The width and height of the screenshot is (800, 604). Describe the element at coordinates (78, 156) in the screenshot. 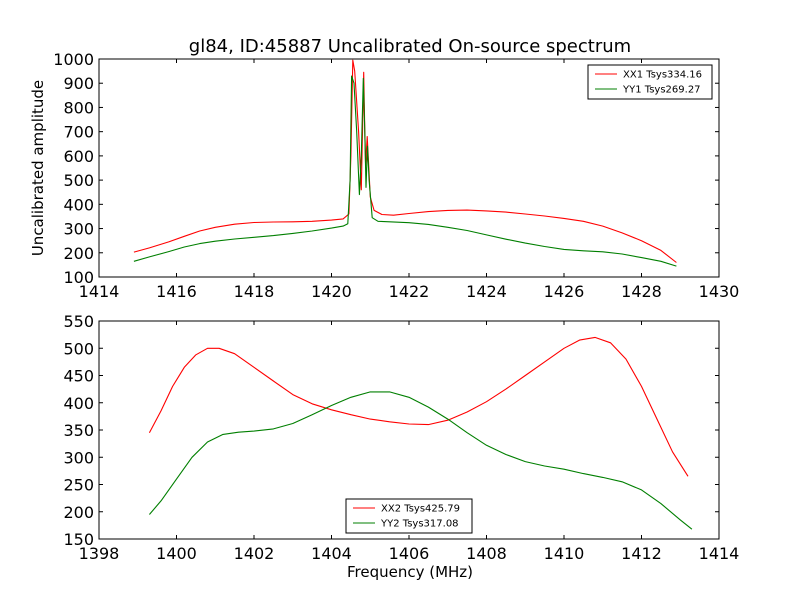

I see `y-tick-label-1-5: 600` at that location.